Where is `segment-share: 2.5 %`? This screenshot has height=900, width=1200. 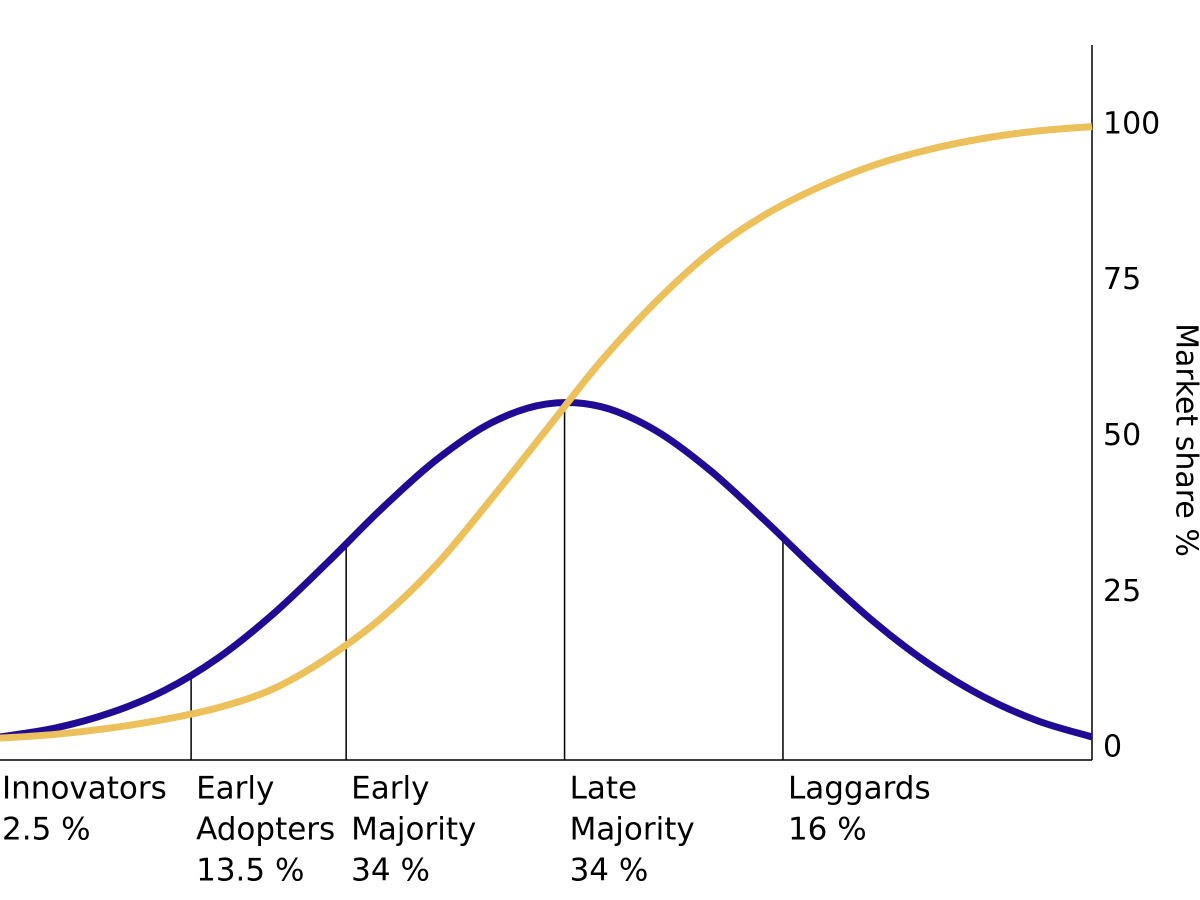 segment-share: 2.5 % is located at coordinates (46, 830).